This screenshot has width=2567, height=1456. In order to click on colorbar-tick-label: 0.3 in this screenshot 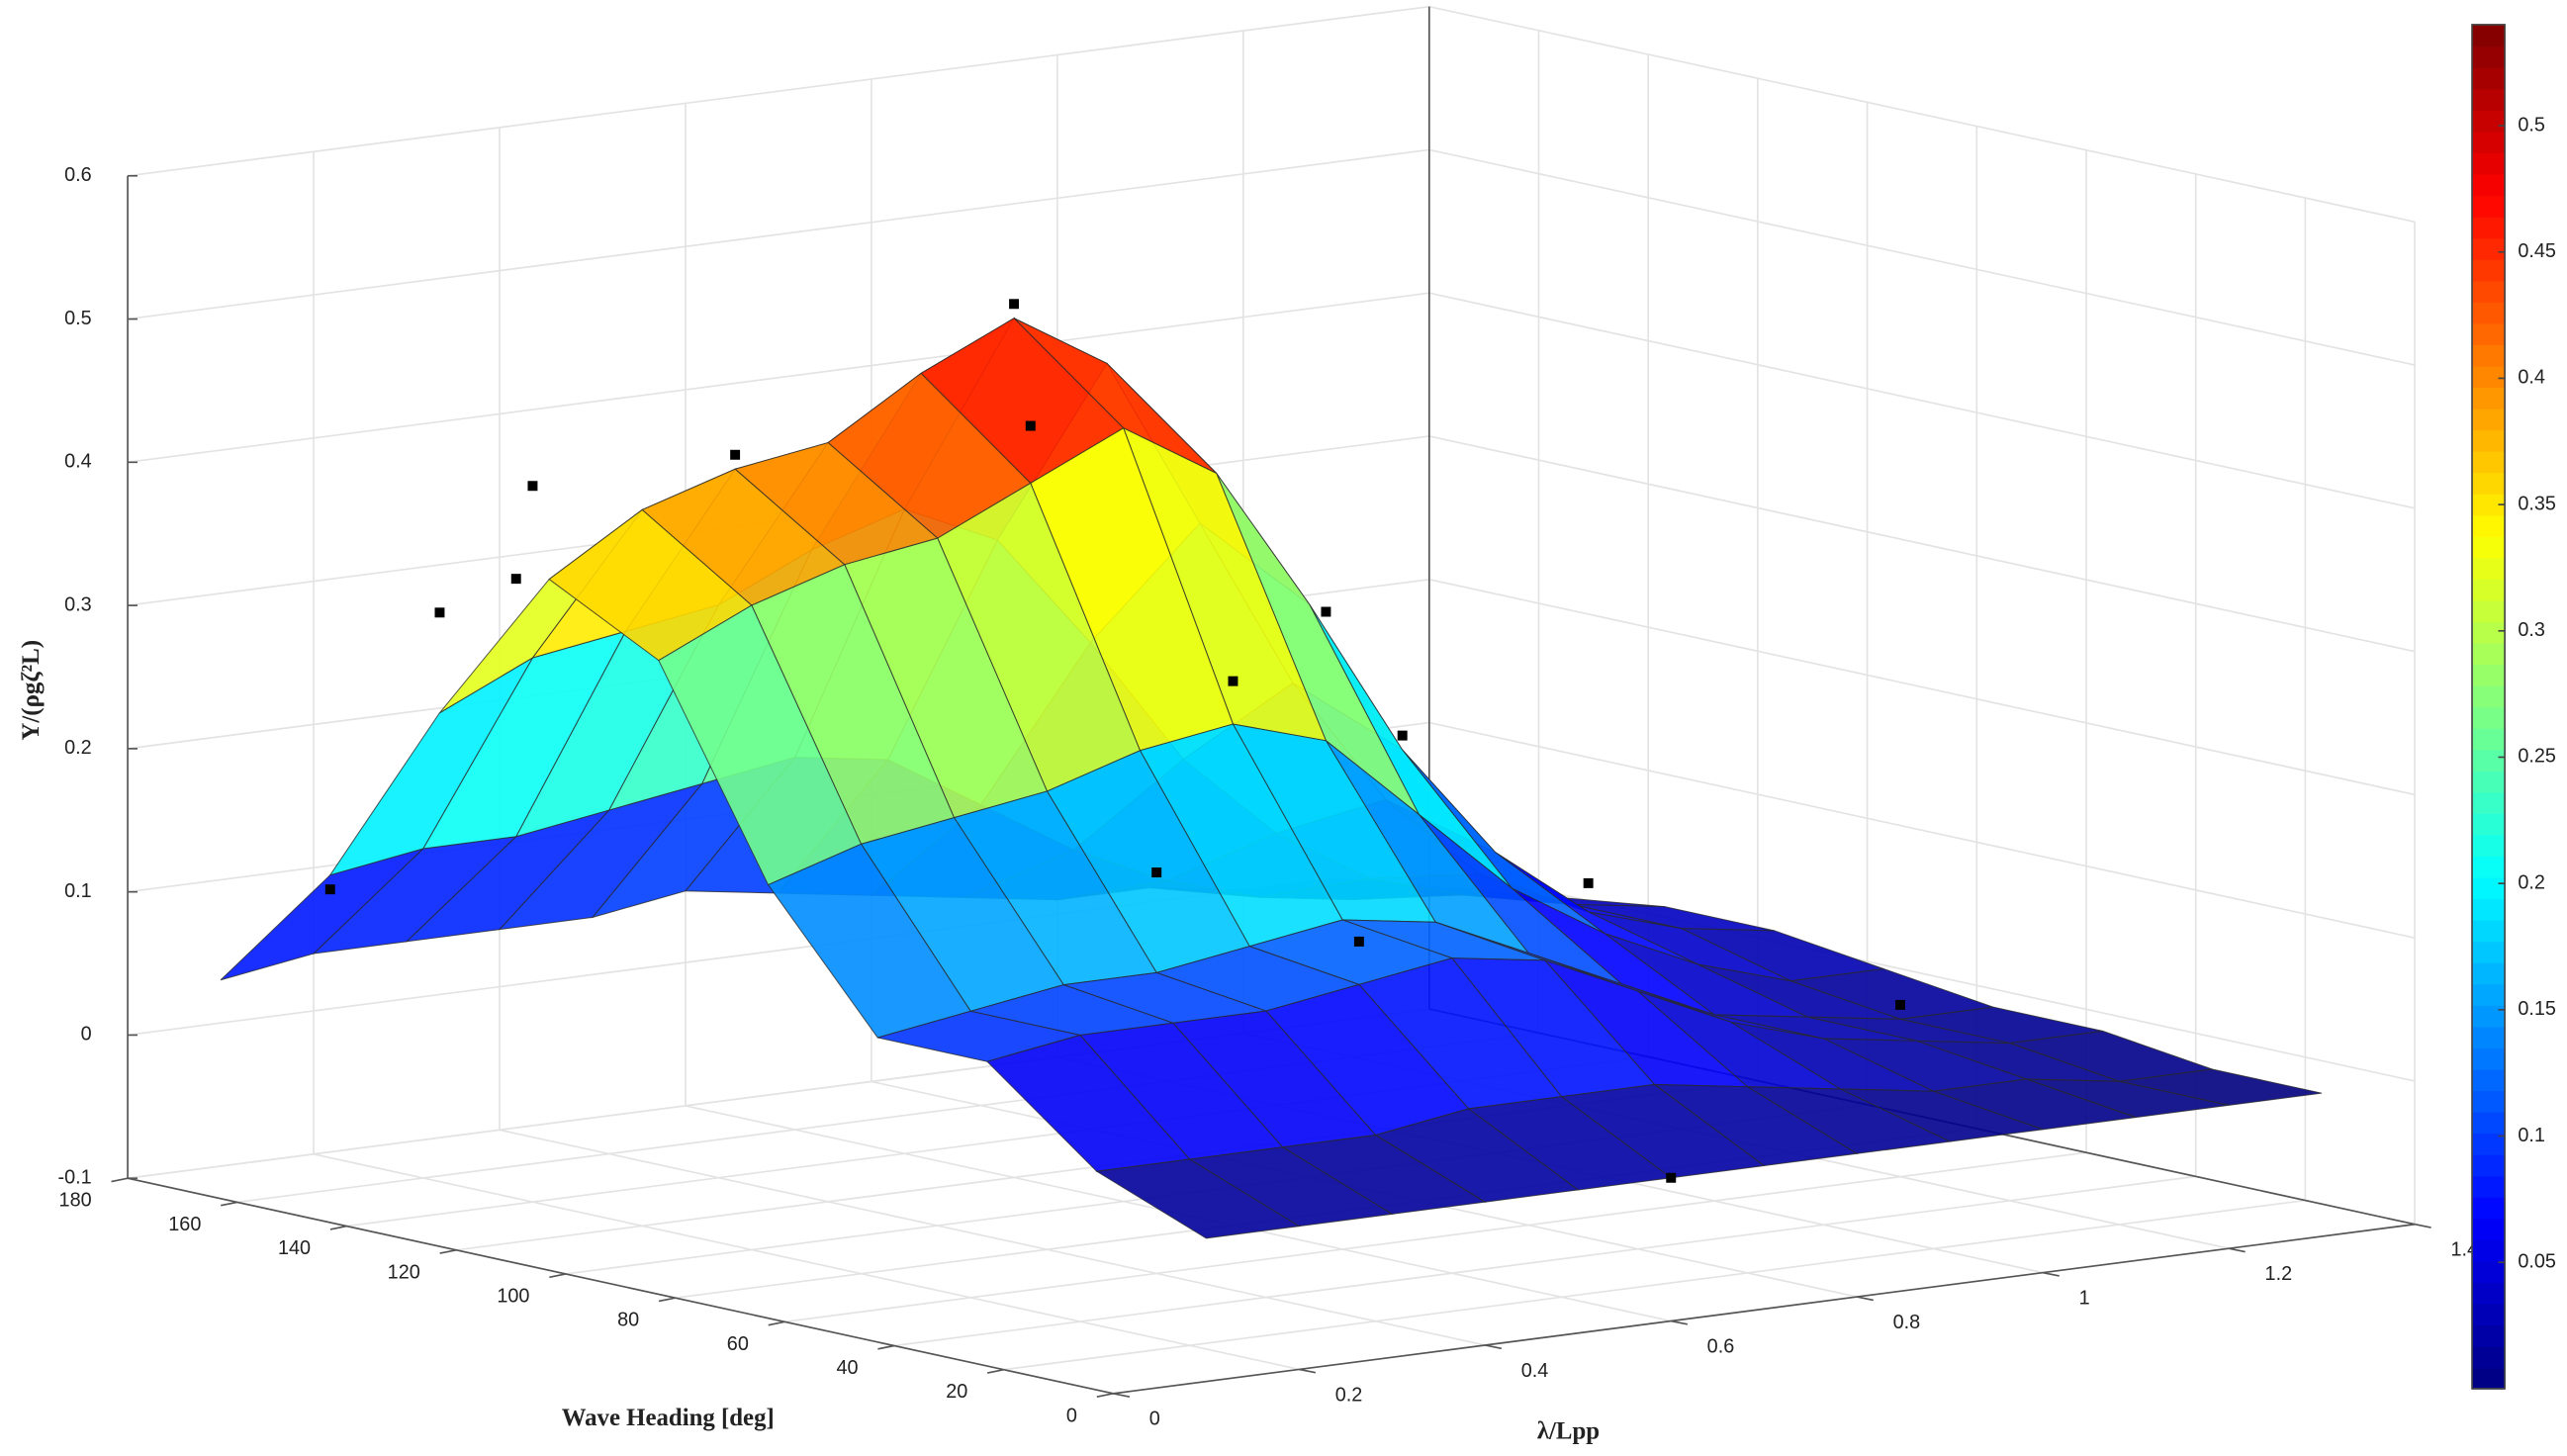, I will do `click(2531, 630)`.